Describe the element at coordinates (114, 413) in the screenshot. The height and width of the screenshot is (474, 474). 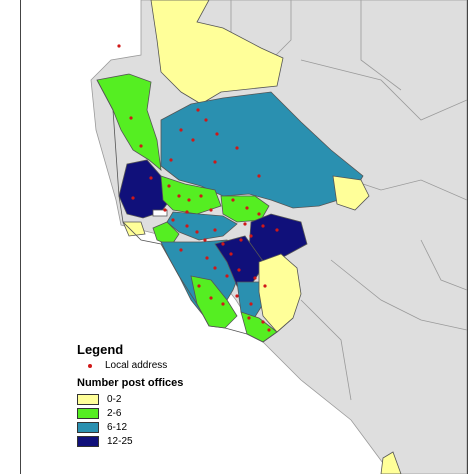
I see `legend-class-label: 2-6` at that location.